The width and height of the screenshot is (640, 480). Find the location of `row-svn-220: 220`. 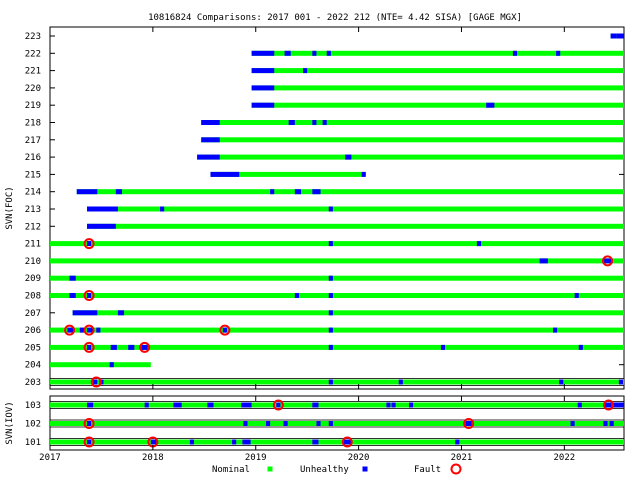

row-svn-220: 220 is located at coordinates (325, 89).